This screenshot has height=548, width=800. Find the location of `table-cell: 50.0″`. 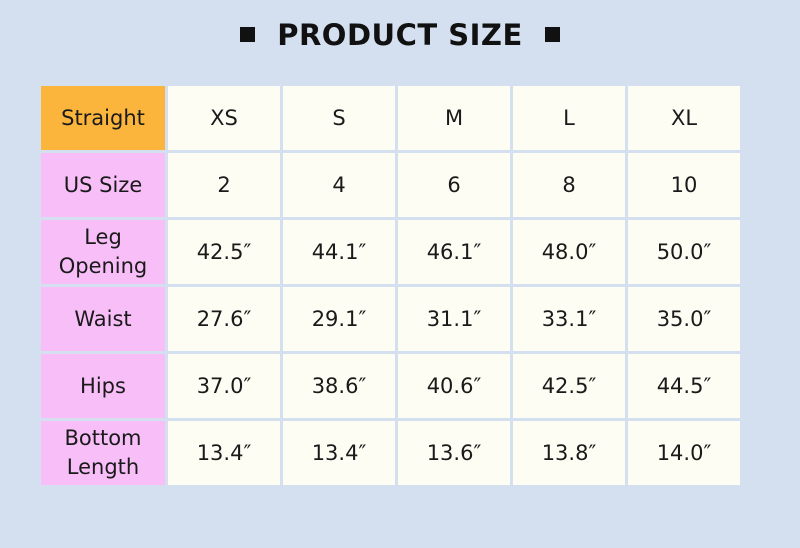

table-cell: 50.0″ is located at coordinates (682, 252).